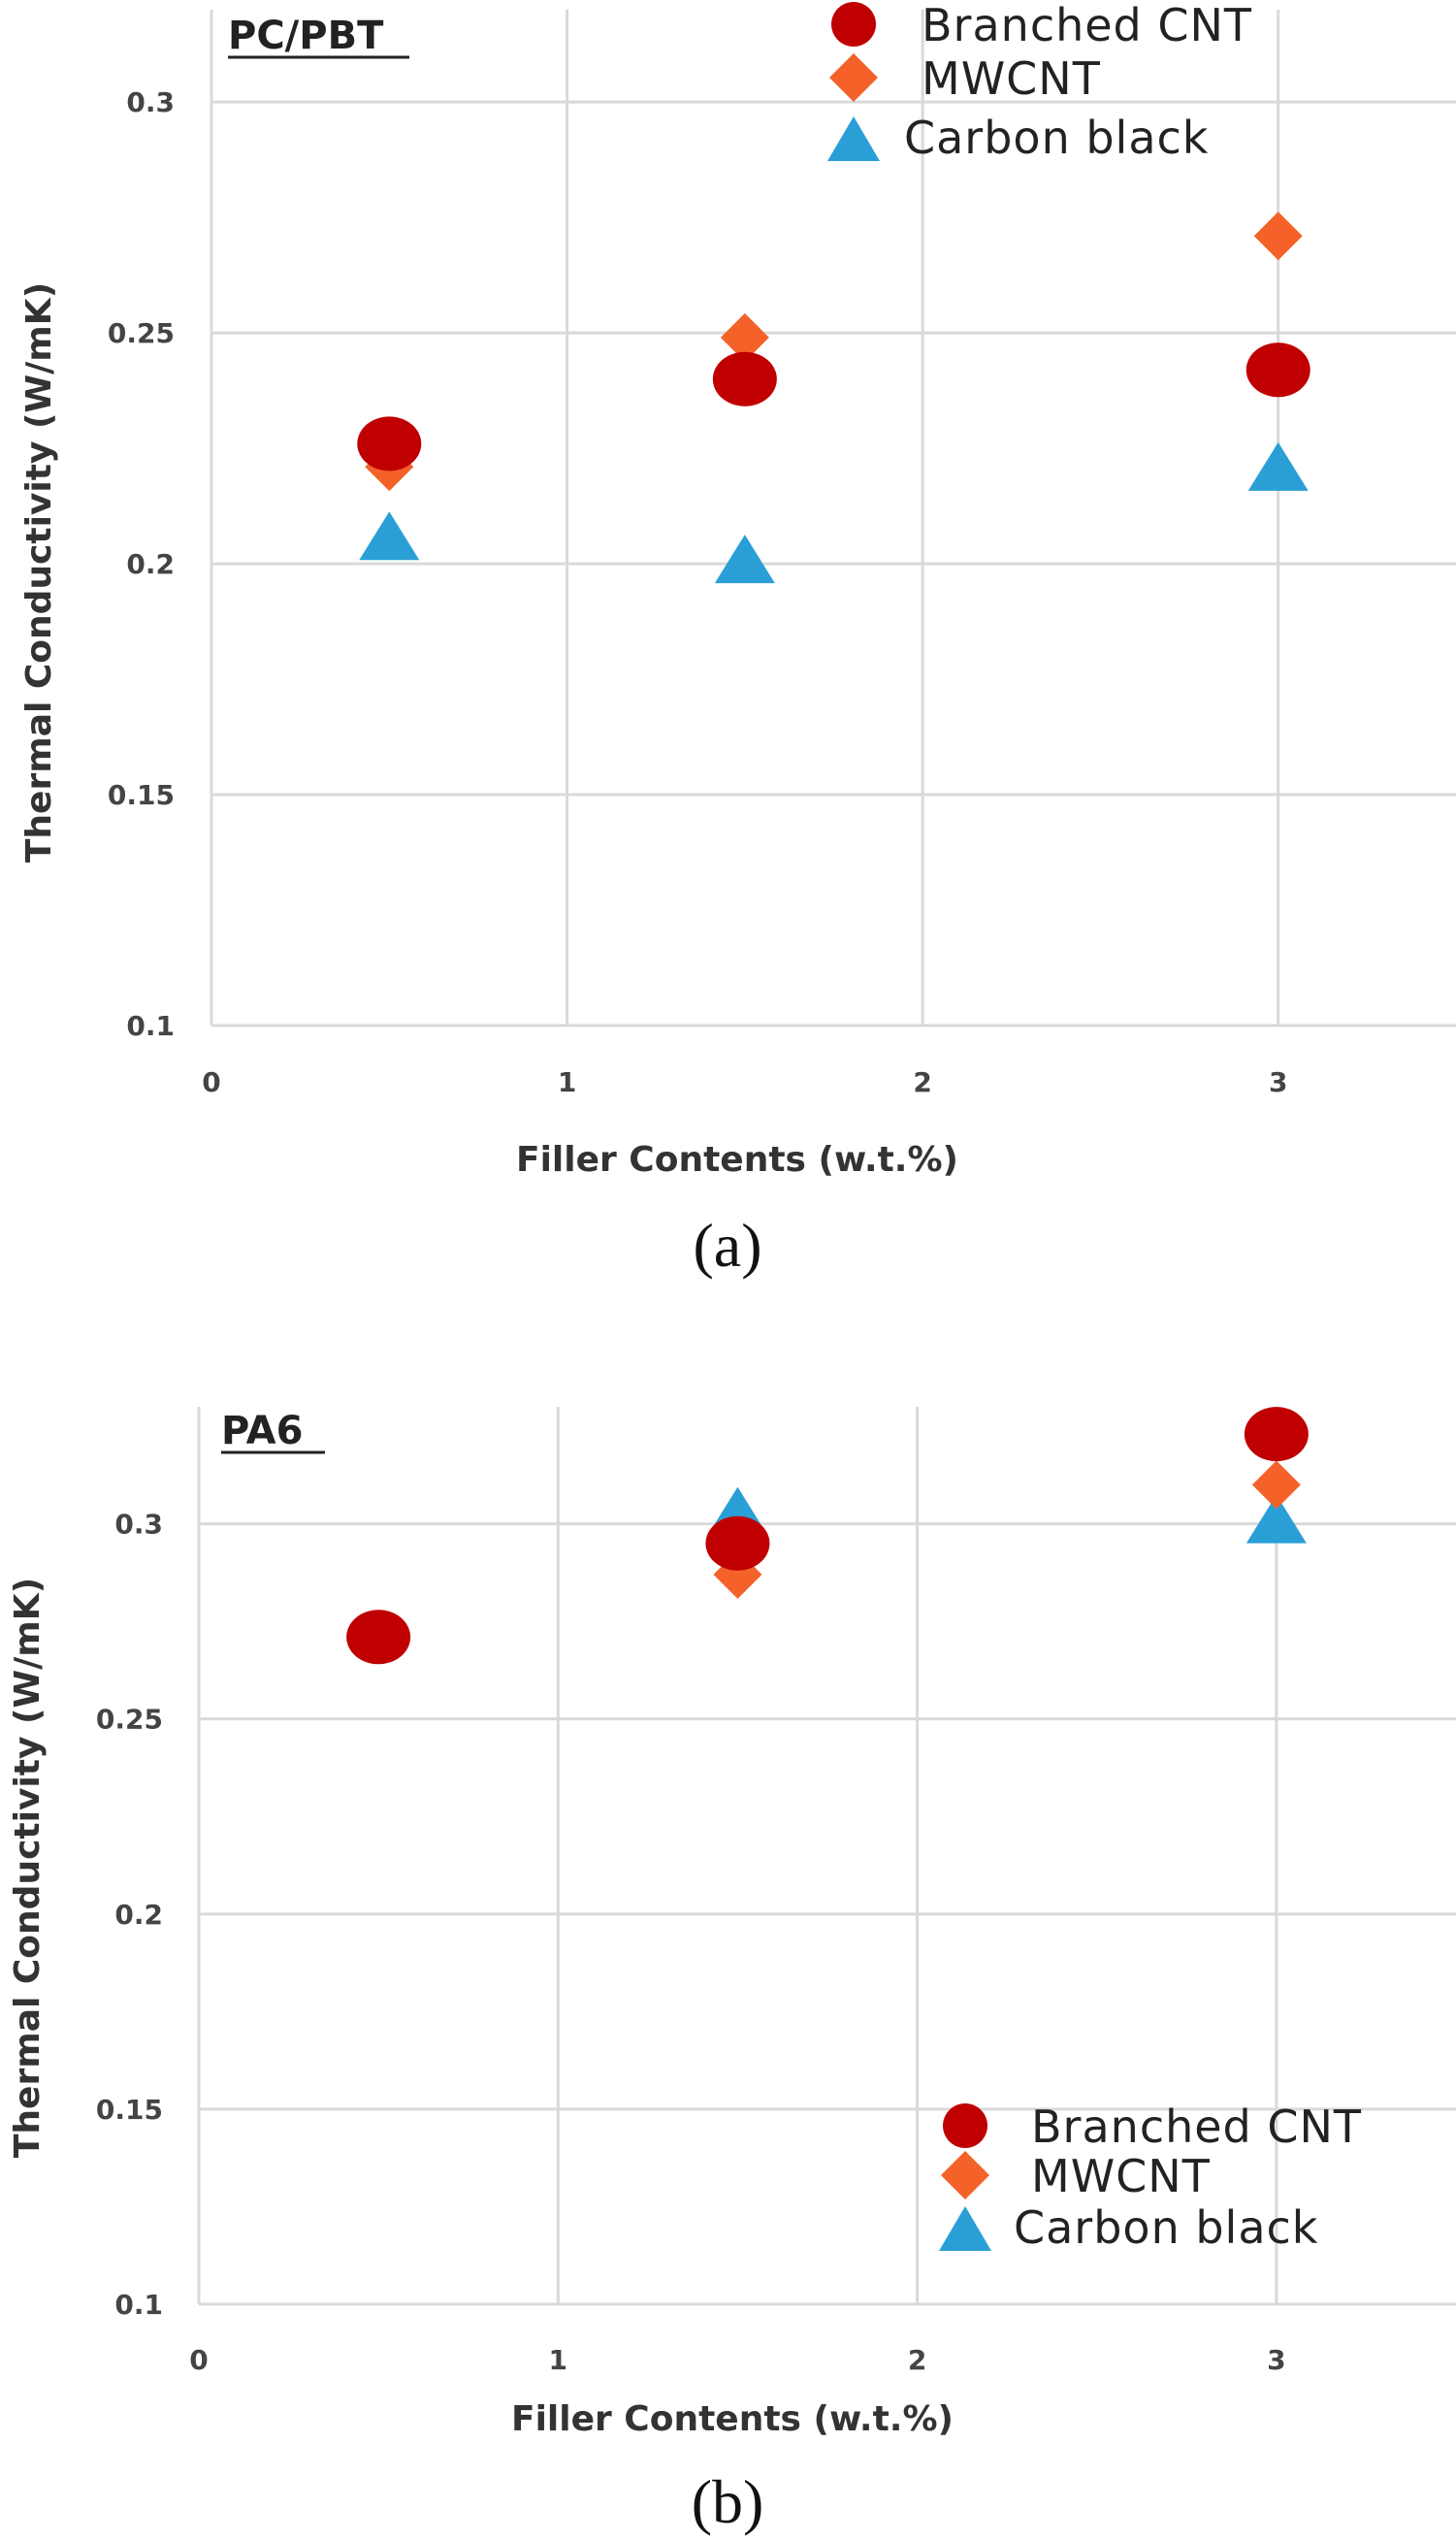 The height and width of the screenshot is (2540, 1456). What do you see at coordinates (737, 2360) in the screenshot?
I see `x-tick-labels-b: 0 1 2 3` at bounding box center [737, 2360].